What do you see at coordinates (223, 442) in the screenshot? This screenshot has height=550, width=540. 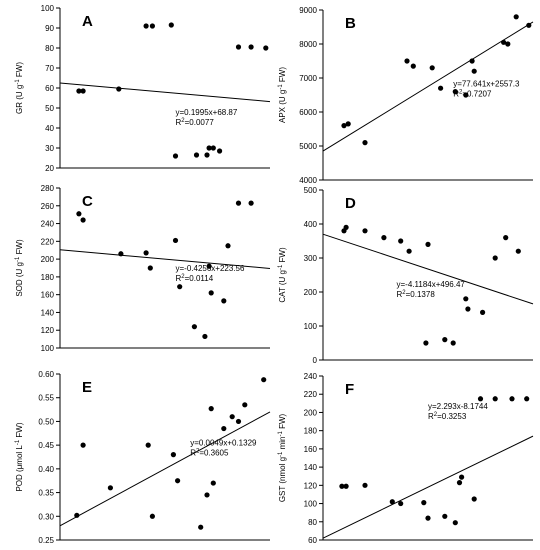 I see `regression-equation: y=0.0049x+0.1329` at bounding box center [223, 442].